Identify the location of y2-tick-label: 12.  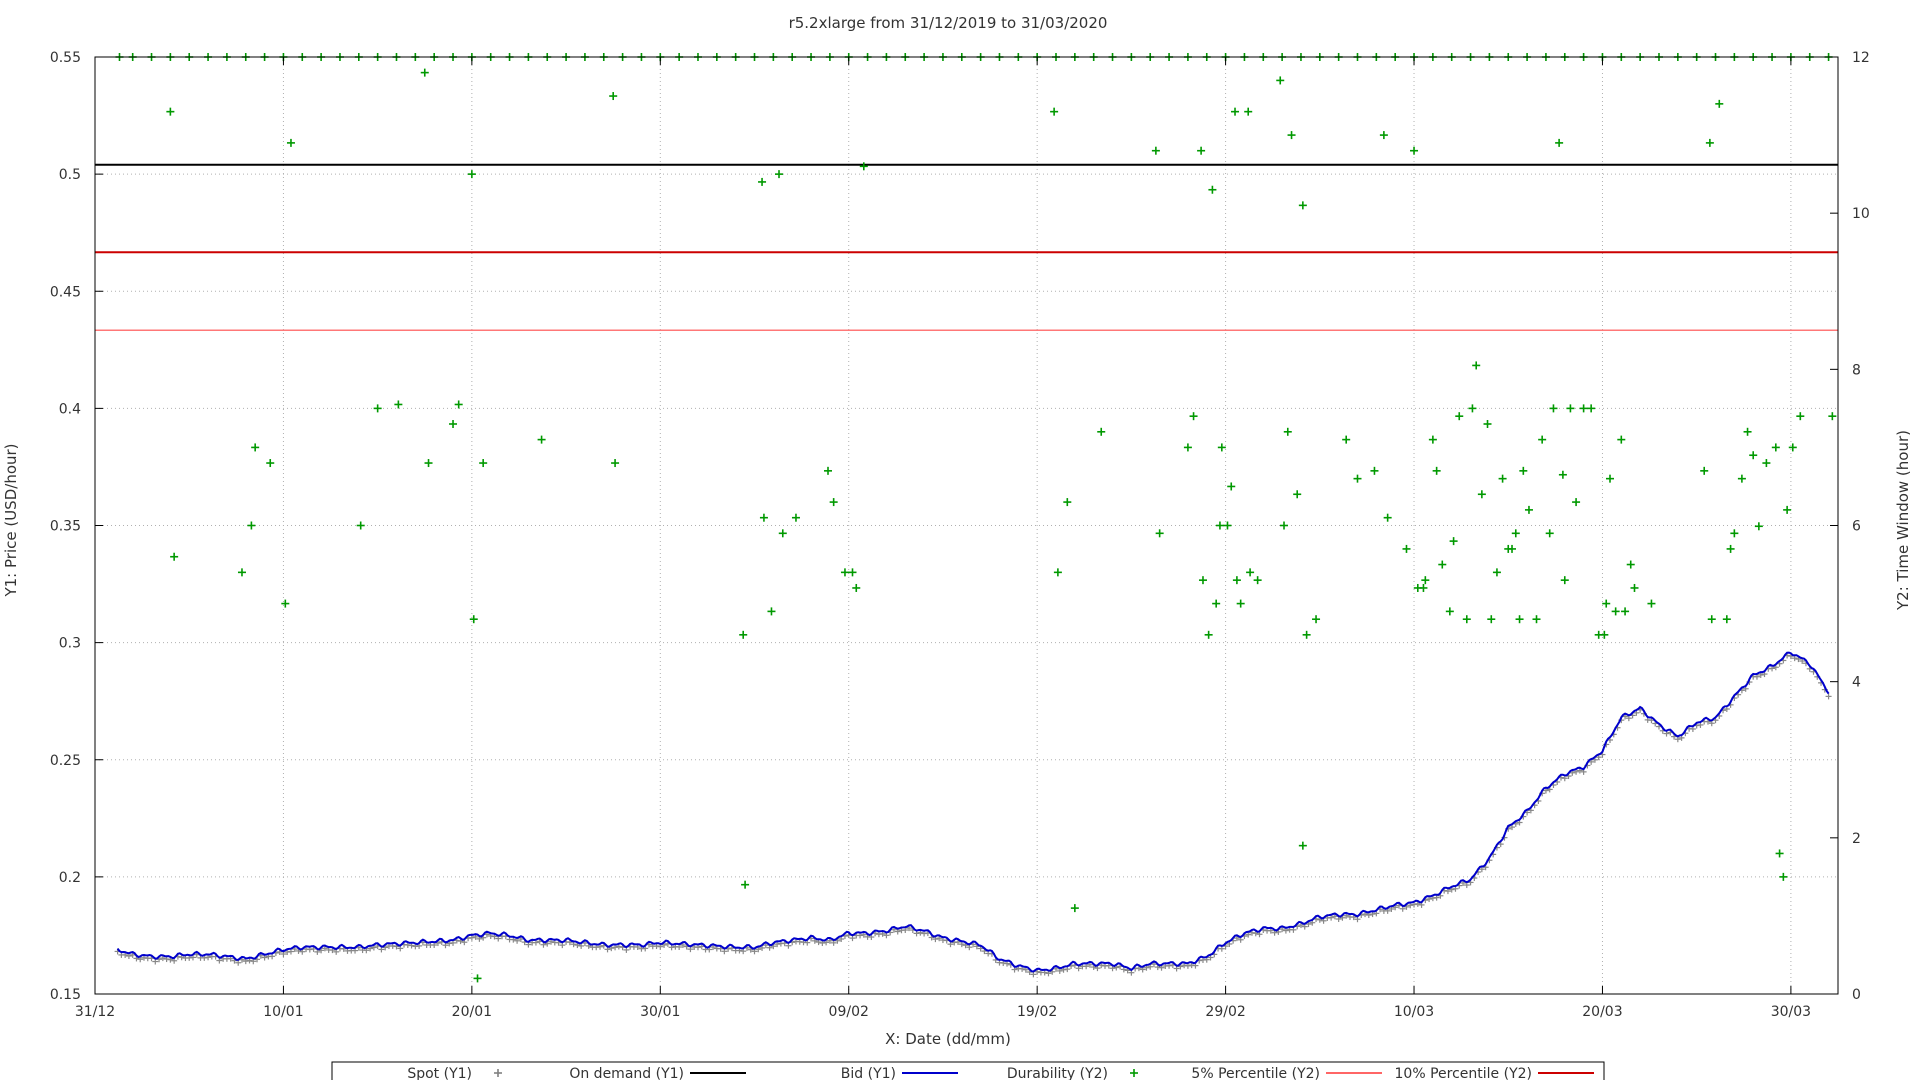
(1861, 58).